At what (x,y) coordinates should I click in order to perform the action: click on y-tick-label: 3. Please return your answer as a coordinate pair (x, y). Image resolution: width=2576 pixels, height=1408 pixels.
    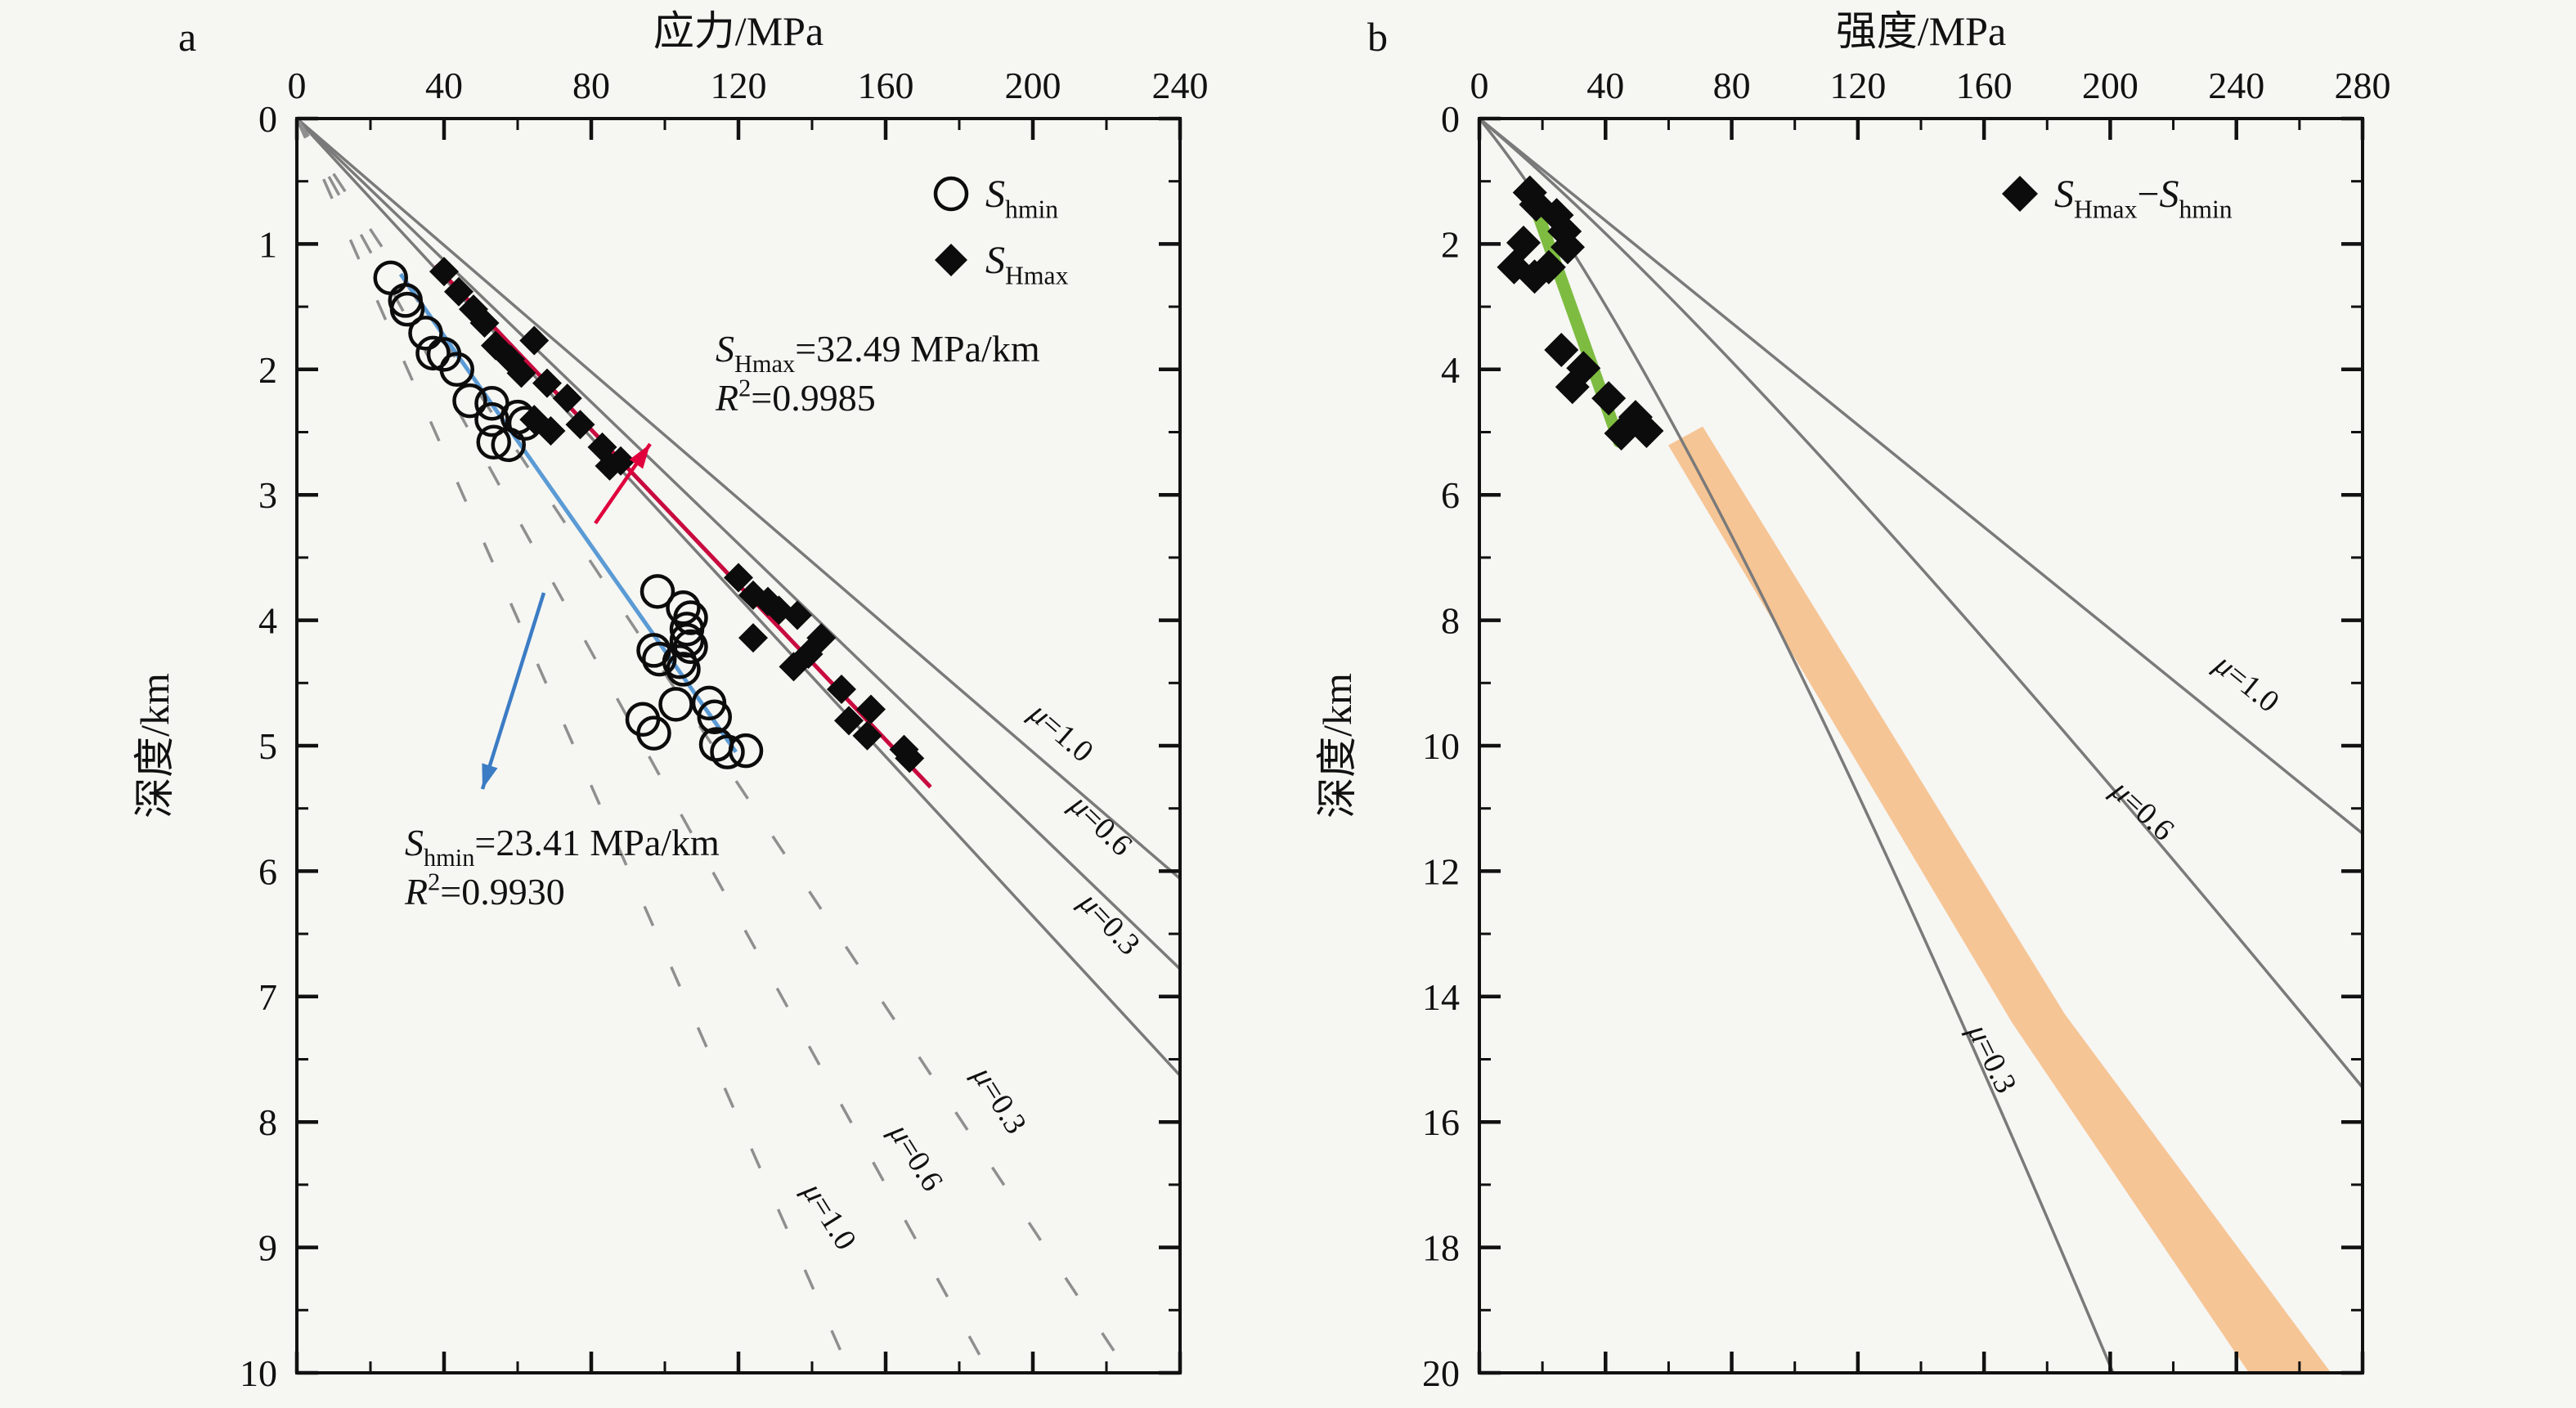
    Looking at the image, I should click on (267, 495).